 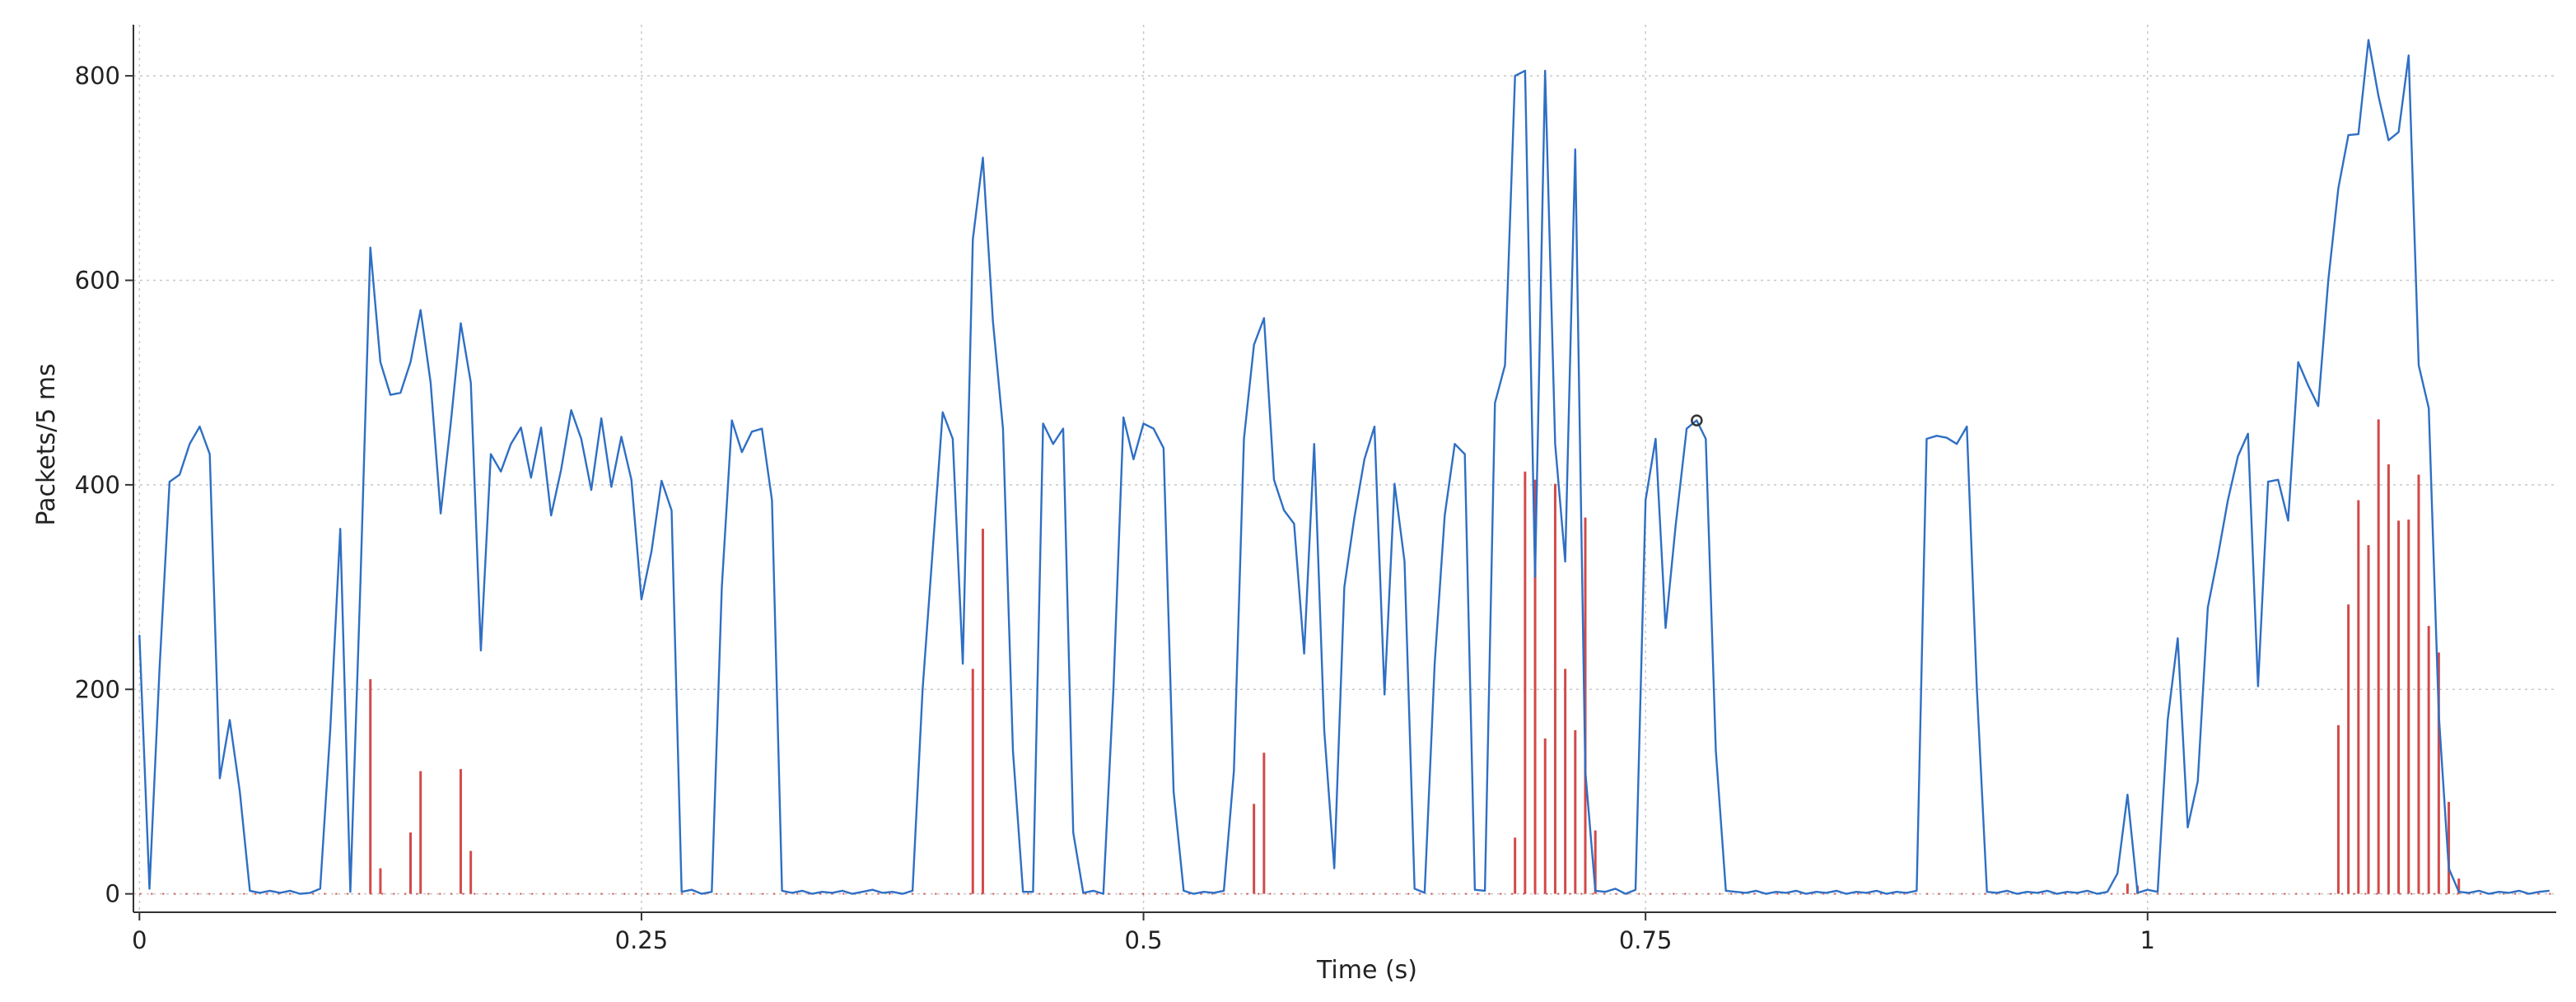 I want to click on x-tick-label-1: 0.25, so click(x=642, y=940).